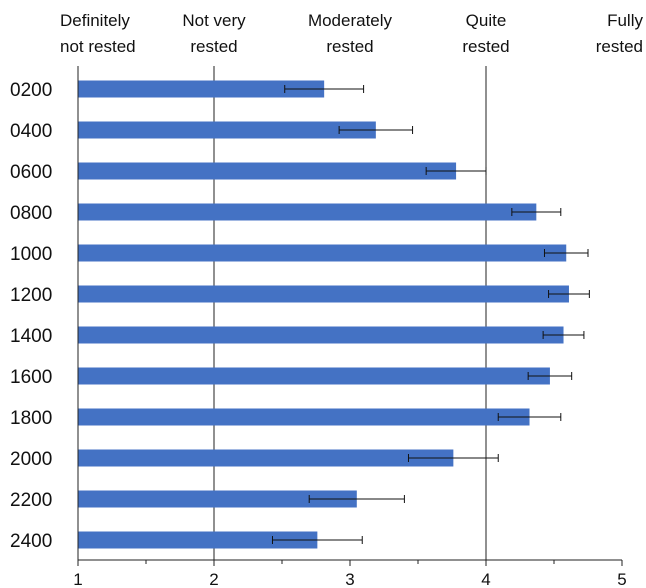 This screenshot has width=646, height=588. I want to click on category-label-0800: 0800, so click(31, 213).